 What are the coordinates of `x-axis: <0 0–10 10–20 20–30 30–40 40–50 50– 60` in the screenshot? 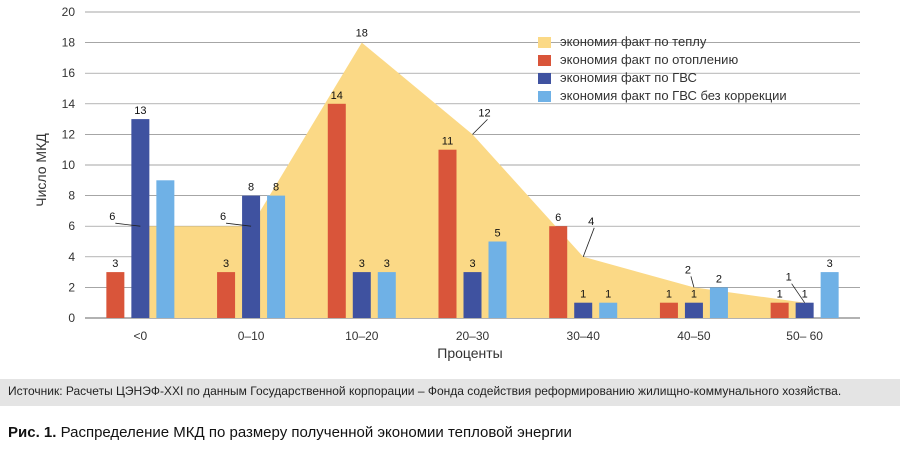 It's located at (479, 336).